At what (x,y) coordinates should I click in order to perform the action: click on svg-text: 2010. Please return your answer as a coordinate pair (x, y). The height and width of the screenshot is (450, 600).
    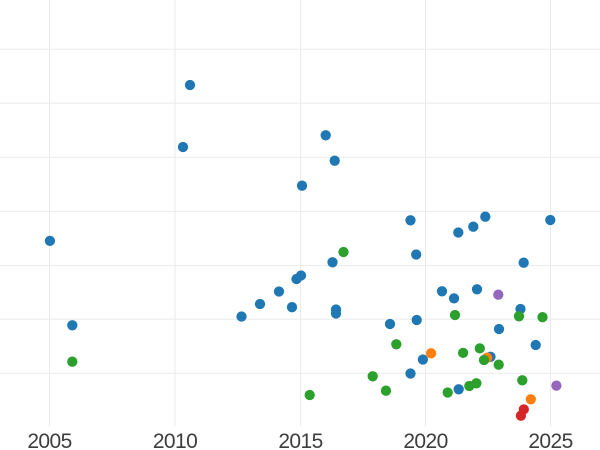
    Looking at the image, I should click on (175, 440).